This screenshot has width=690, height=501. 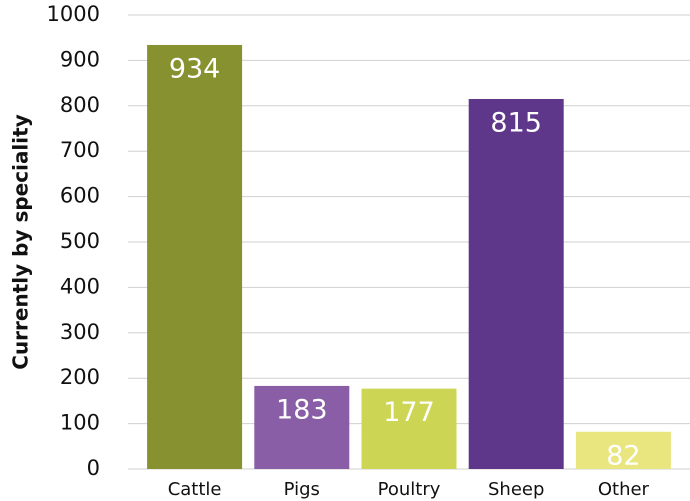 I want to click on y-tick-label: 200, so click(x=80, y=377).